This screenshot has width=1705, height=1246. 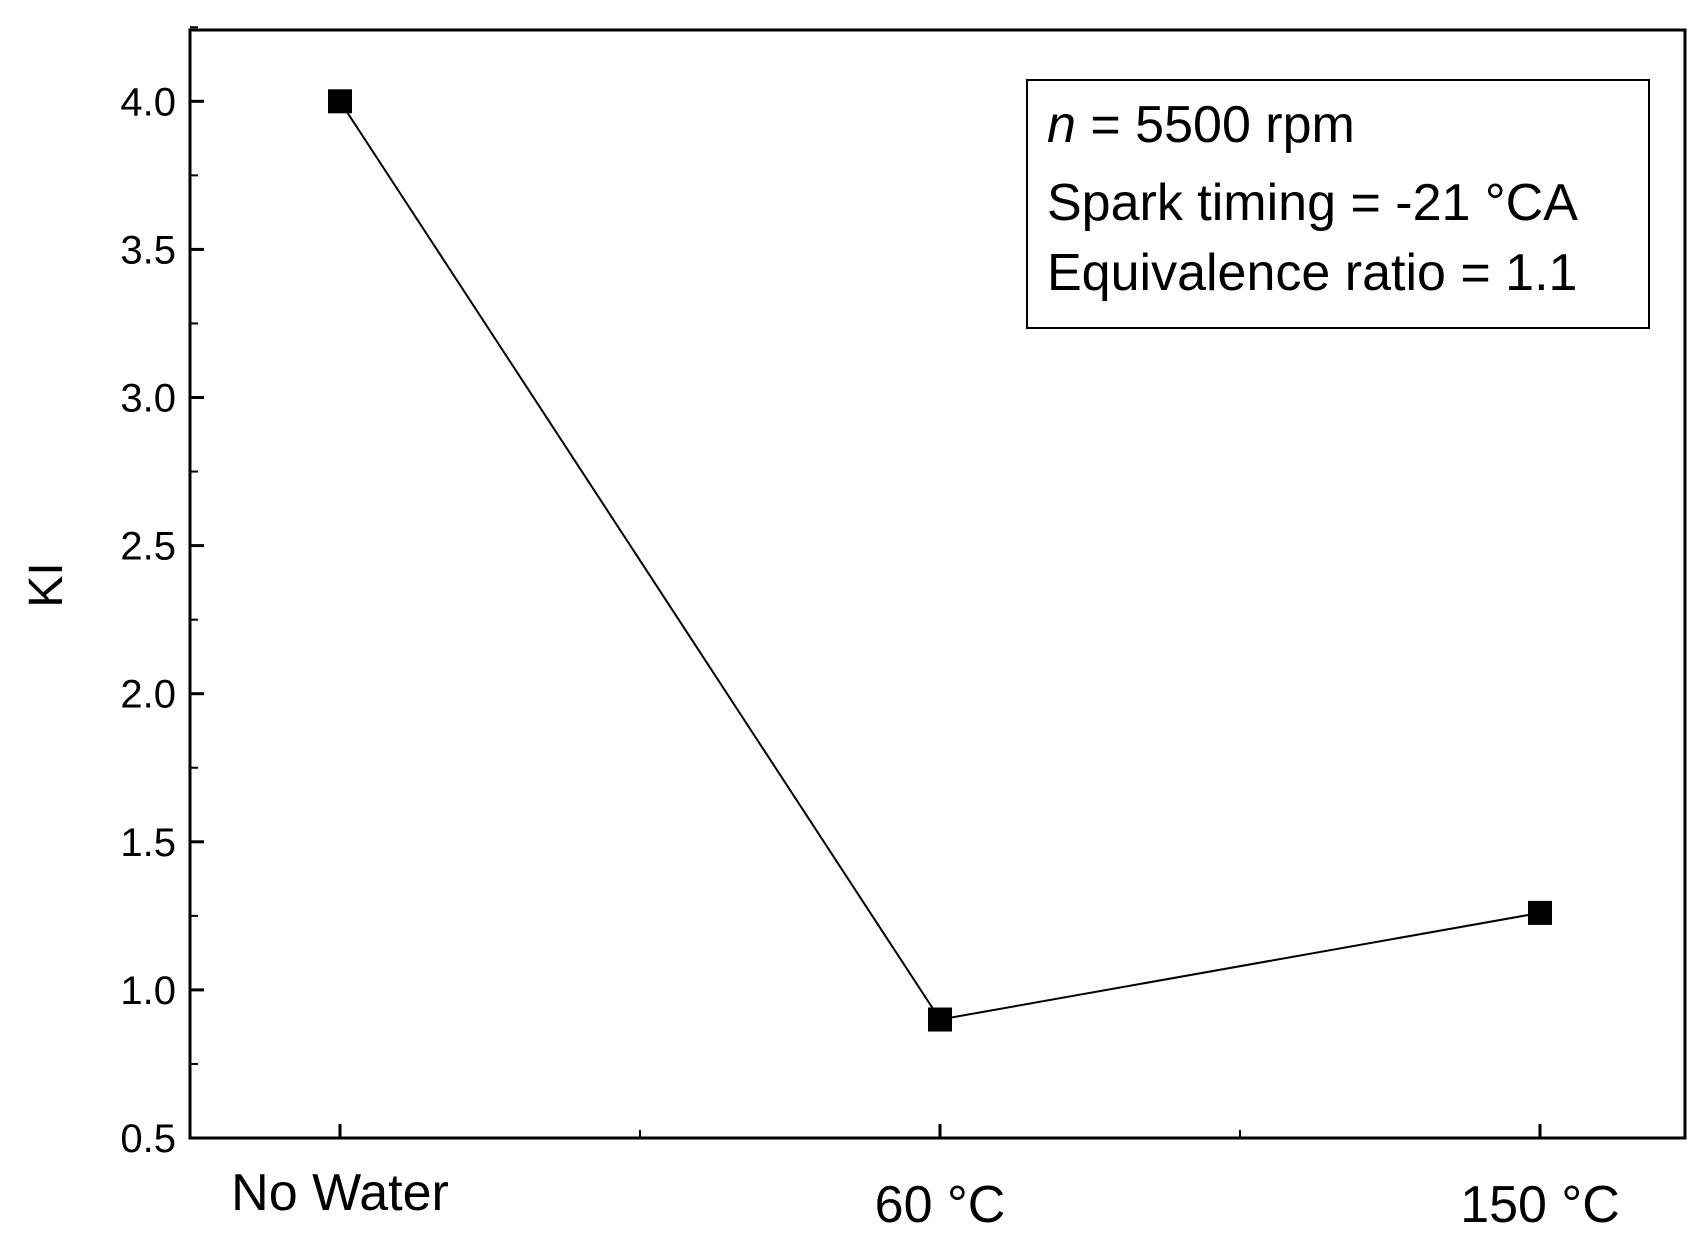 What do you see at coordinates (148, 843) in the screenshot?
I see `y-tick-label: 1.5` at bounding box center [148, 843].